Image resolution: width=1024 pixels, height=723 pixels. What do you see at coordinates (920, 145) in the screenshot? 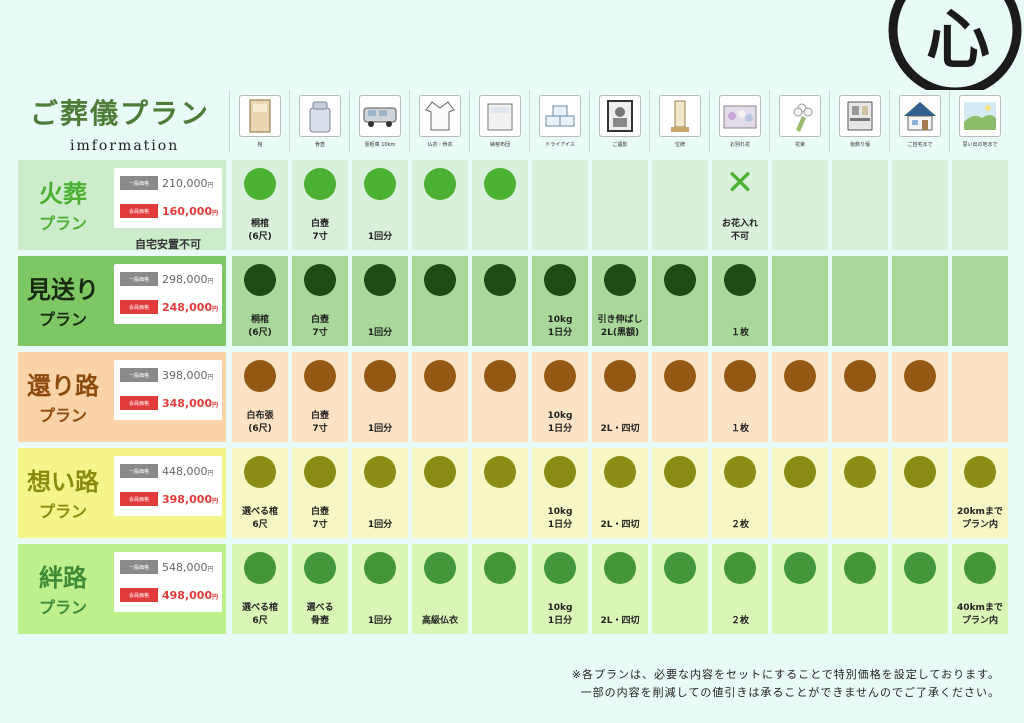
I see `item-header-label: ご自宅まで` at bounding box center [920, 145].